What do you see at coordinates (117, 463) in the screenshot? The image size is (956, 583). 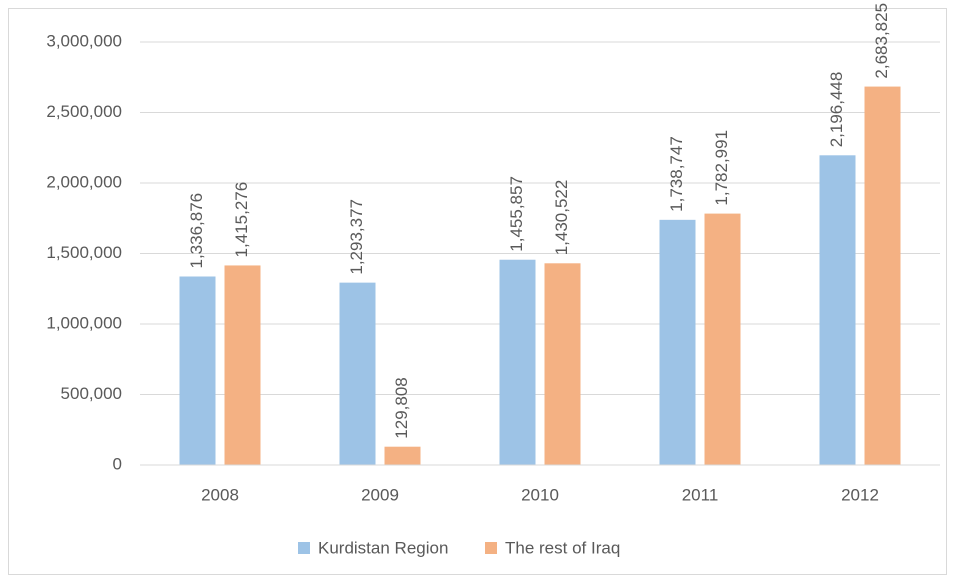 I see `y-tick-label: 0` at bounding box center [117, 463].